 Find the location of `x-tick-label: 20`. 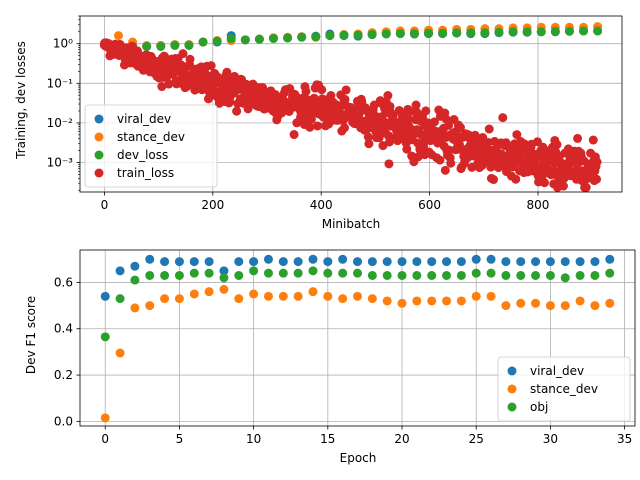

x-tick-label: 20 is located at coordinates (401, 439).